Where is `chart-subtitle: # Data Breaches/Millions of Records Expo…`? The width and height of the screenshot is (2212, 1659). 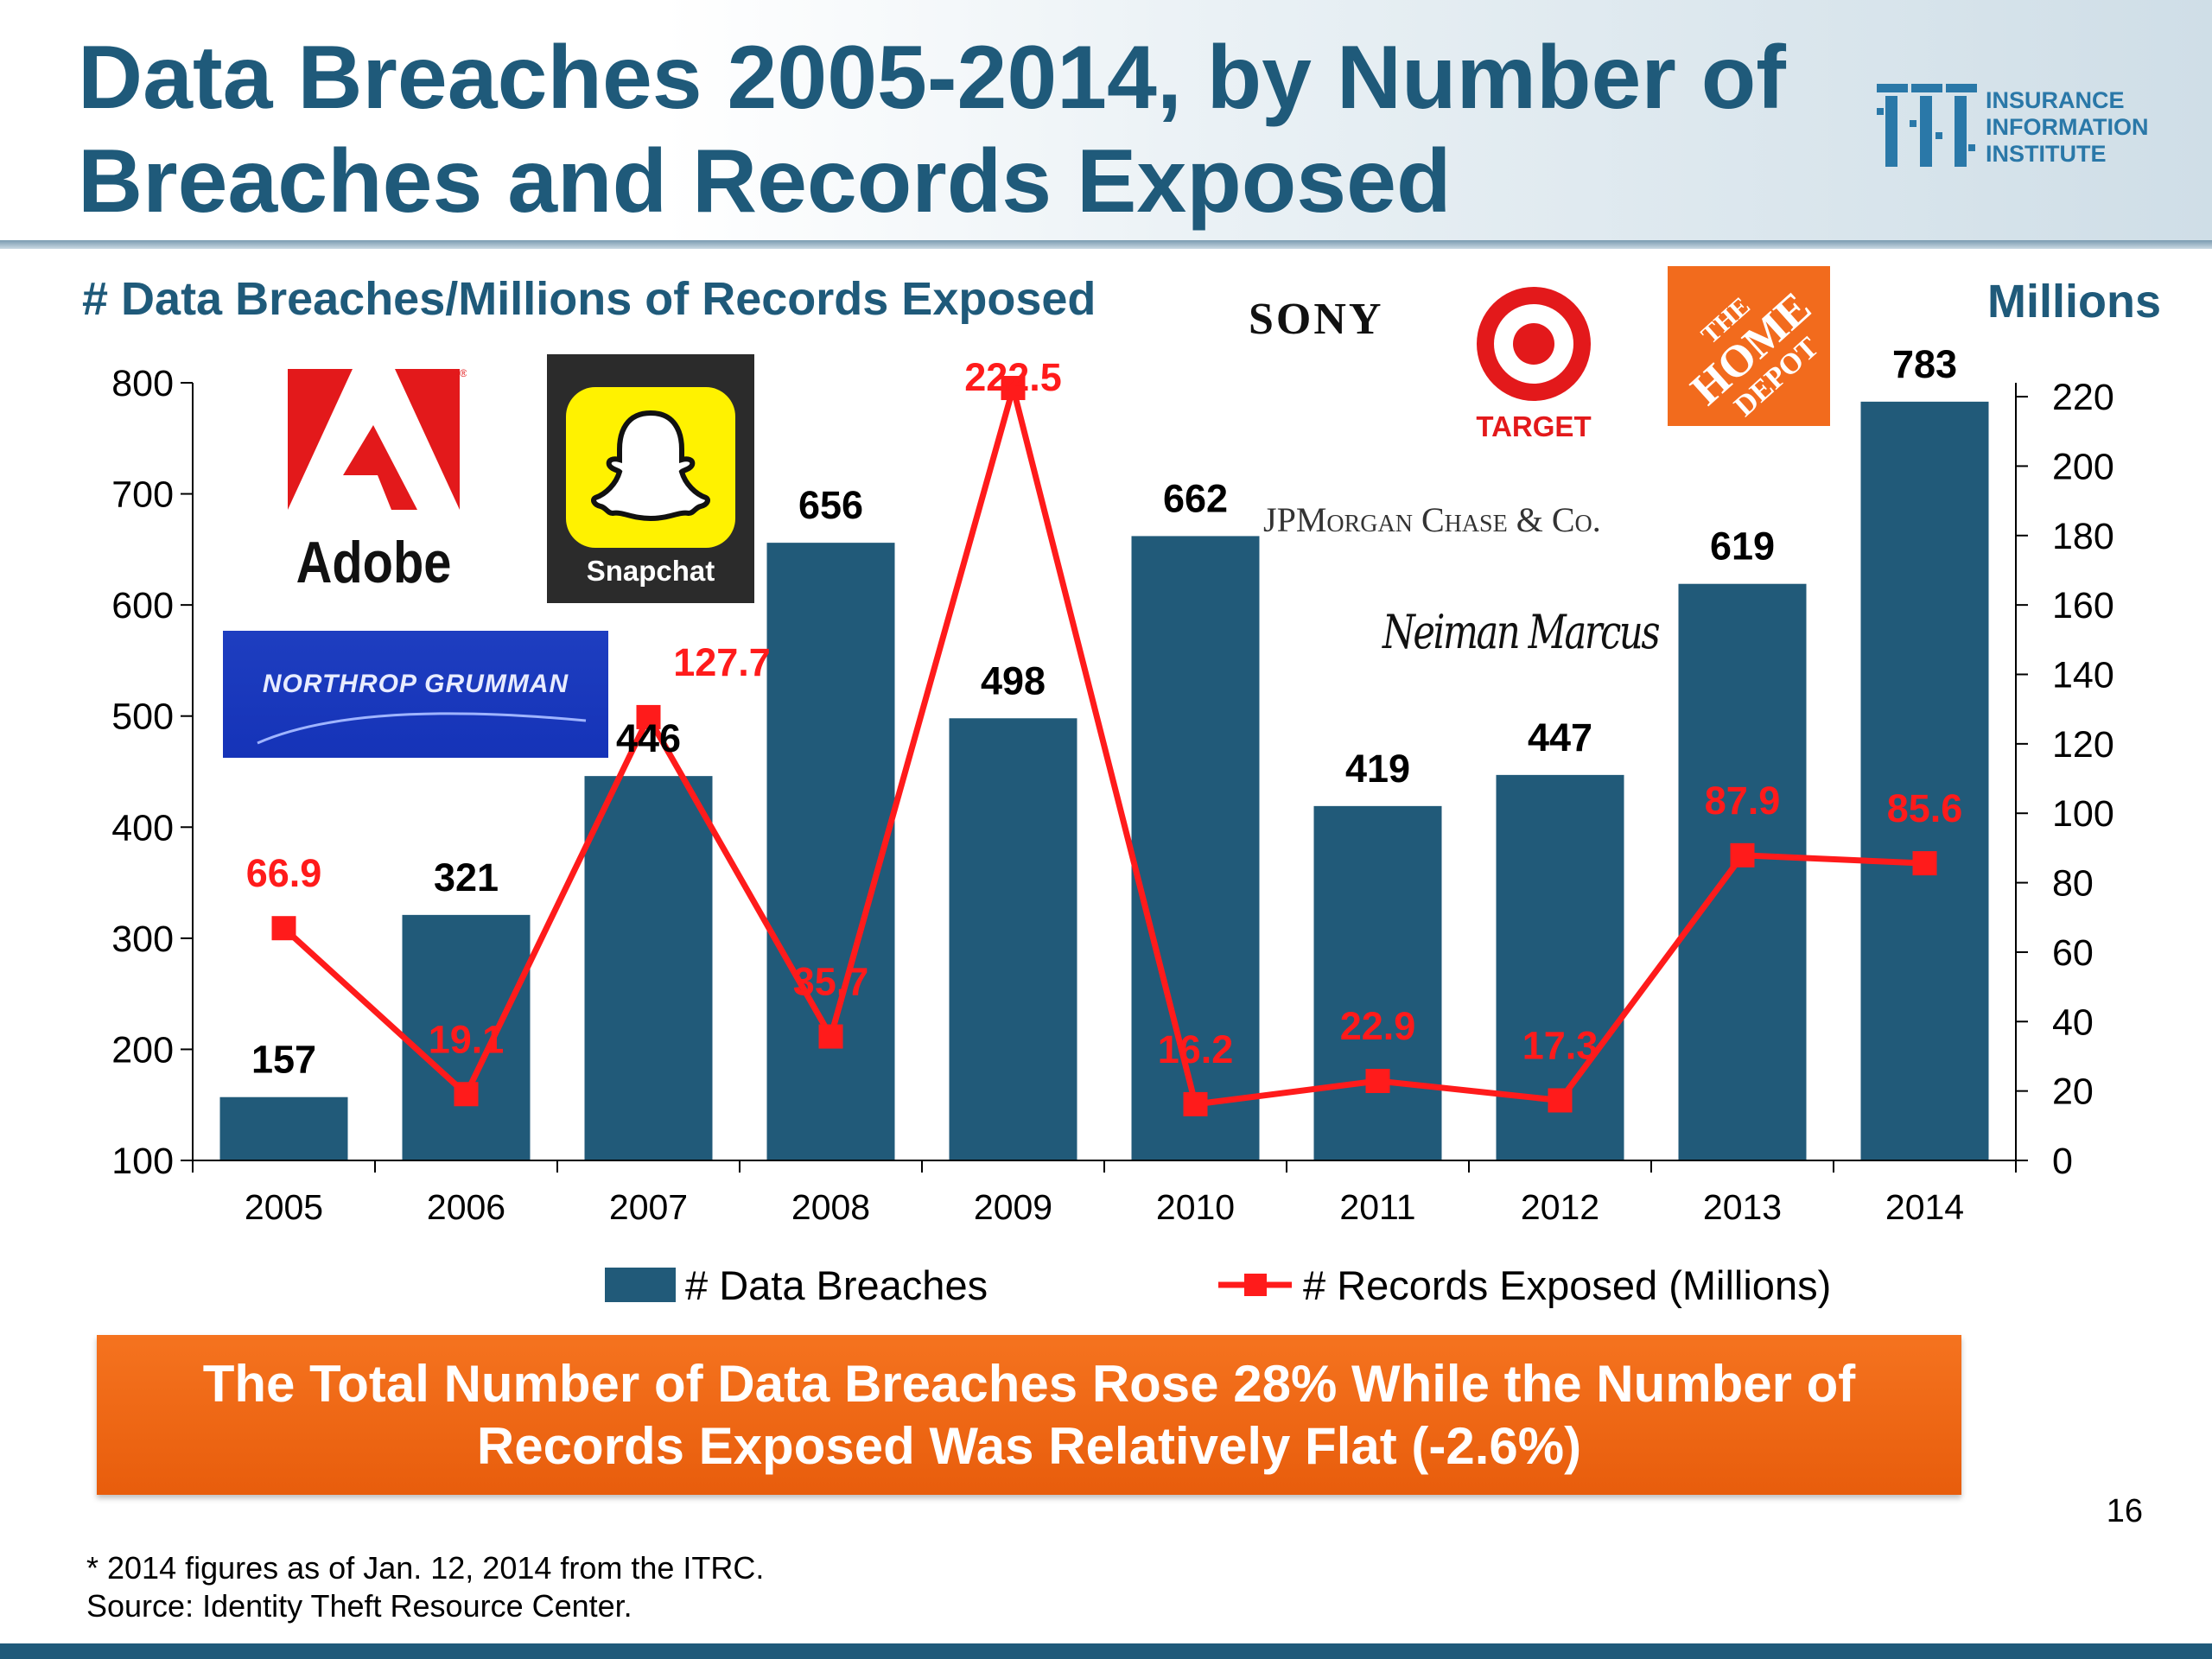
chart-subtitle: # Data Breaches/Millions of Records Expo… is located at coordinates (589, 299).